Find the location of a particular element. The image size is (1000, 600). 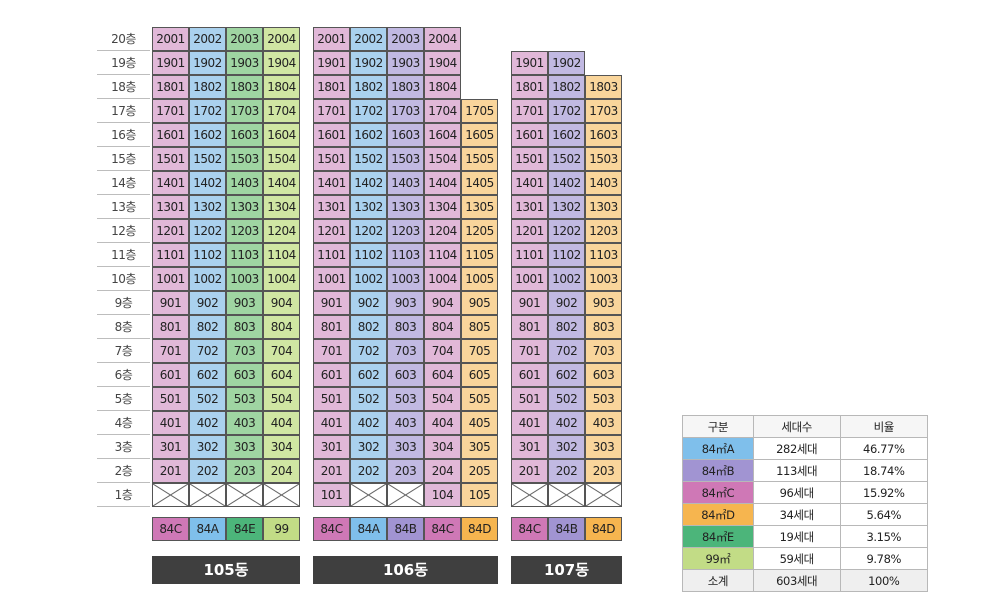

summary-type-swatch: 84㎡E is located at coordinates (718, 536).